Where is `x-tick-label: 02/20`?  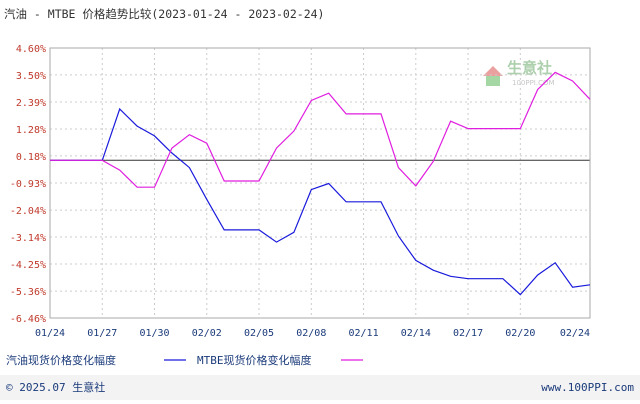
x-tick-label: 02/20 is located at coordinates (520, 333).